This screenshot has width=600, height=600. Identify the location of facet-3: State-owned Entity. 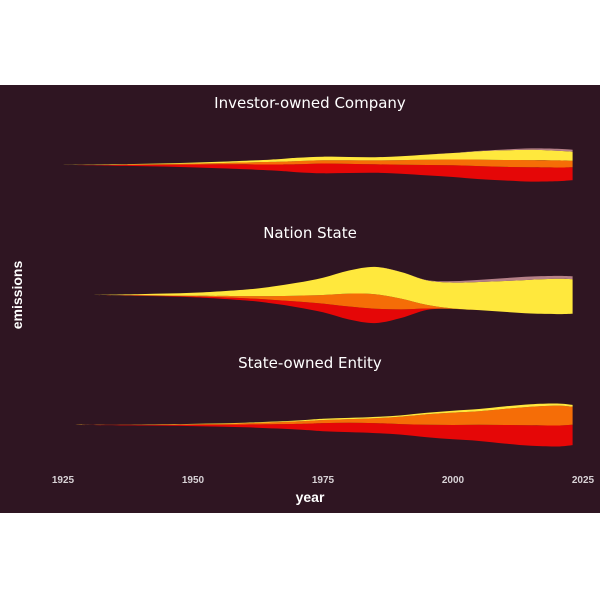
(323, 400).